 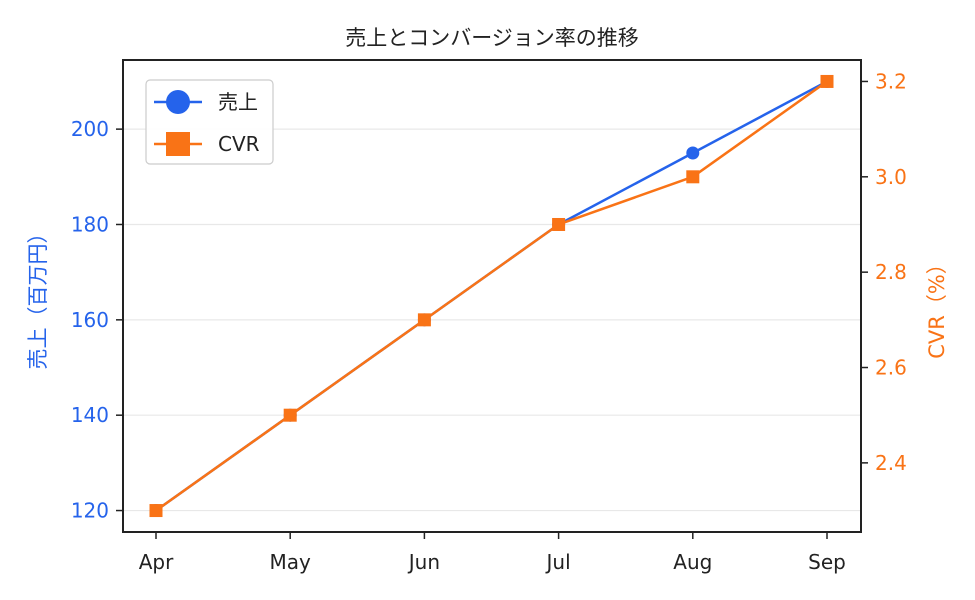 I want to click on y-left-tick-label: 120, so click(x=90, y=511).